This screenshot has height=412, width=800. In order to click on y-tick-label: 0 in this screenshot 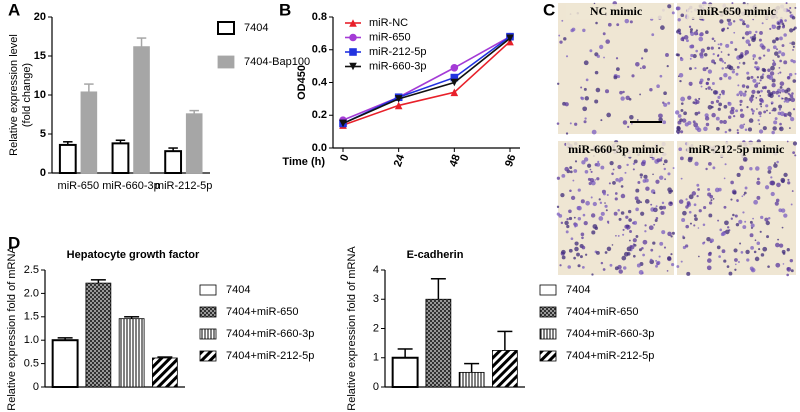, I will do `click(43, 173)`.